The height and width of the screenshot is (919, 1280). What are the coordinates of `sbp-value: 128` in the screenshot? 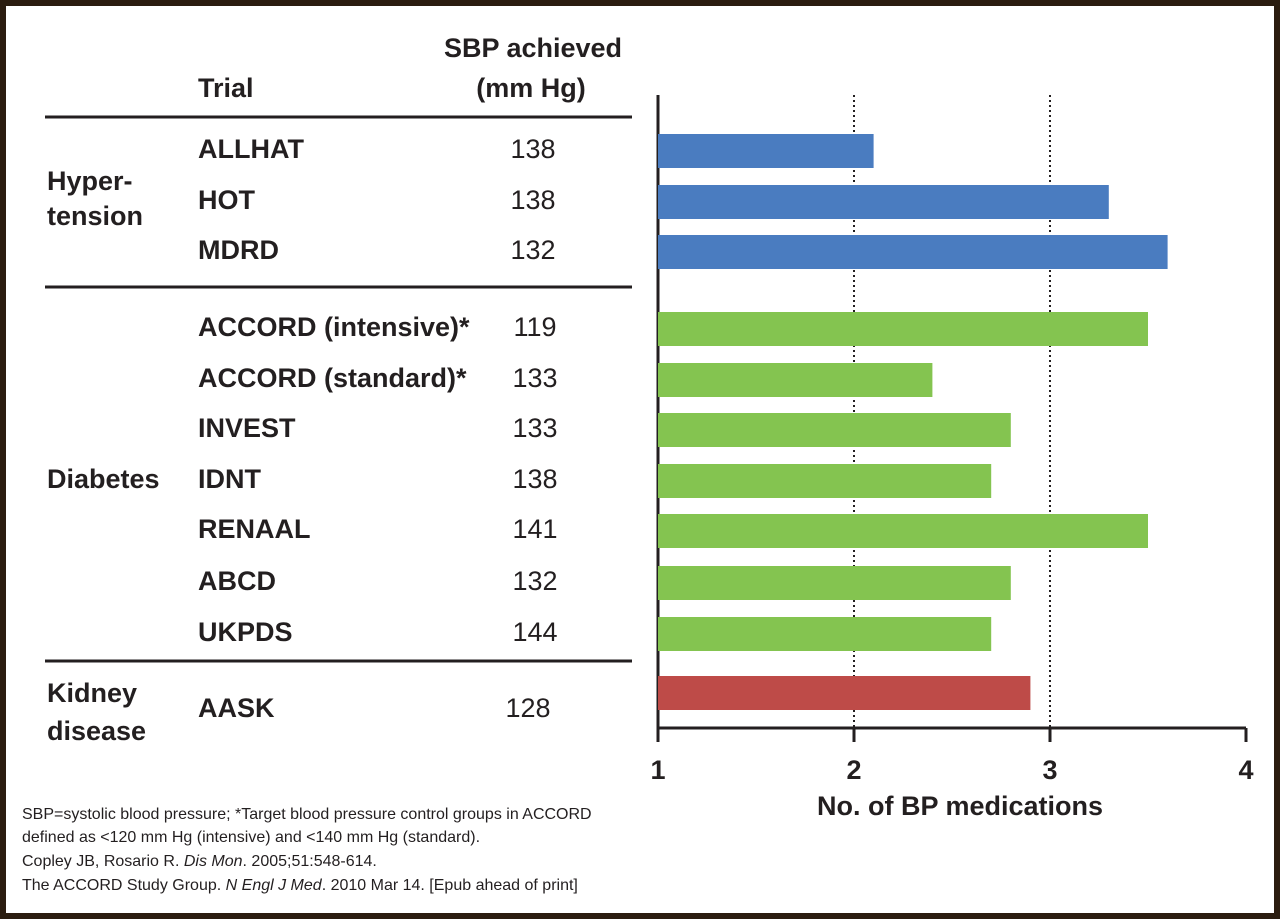 It's located at (527, 708).